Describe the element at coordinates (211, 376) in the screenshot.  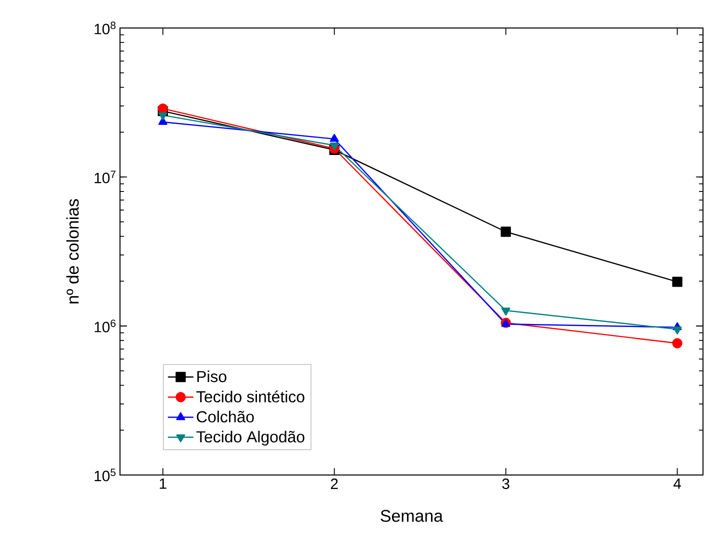
I see `legend-label: Piso` at that location.